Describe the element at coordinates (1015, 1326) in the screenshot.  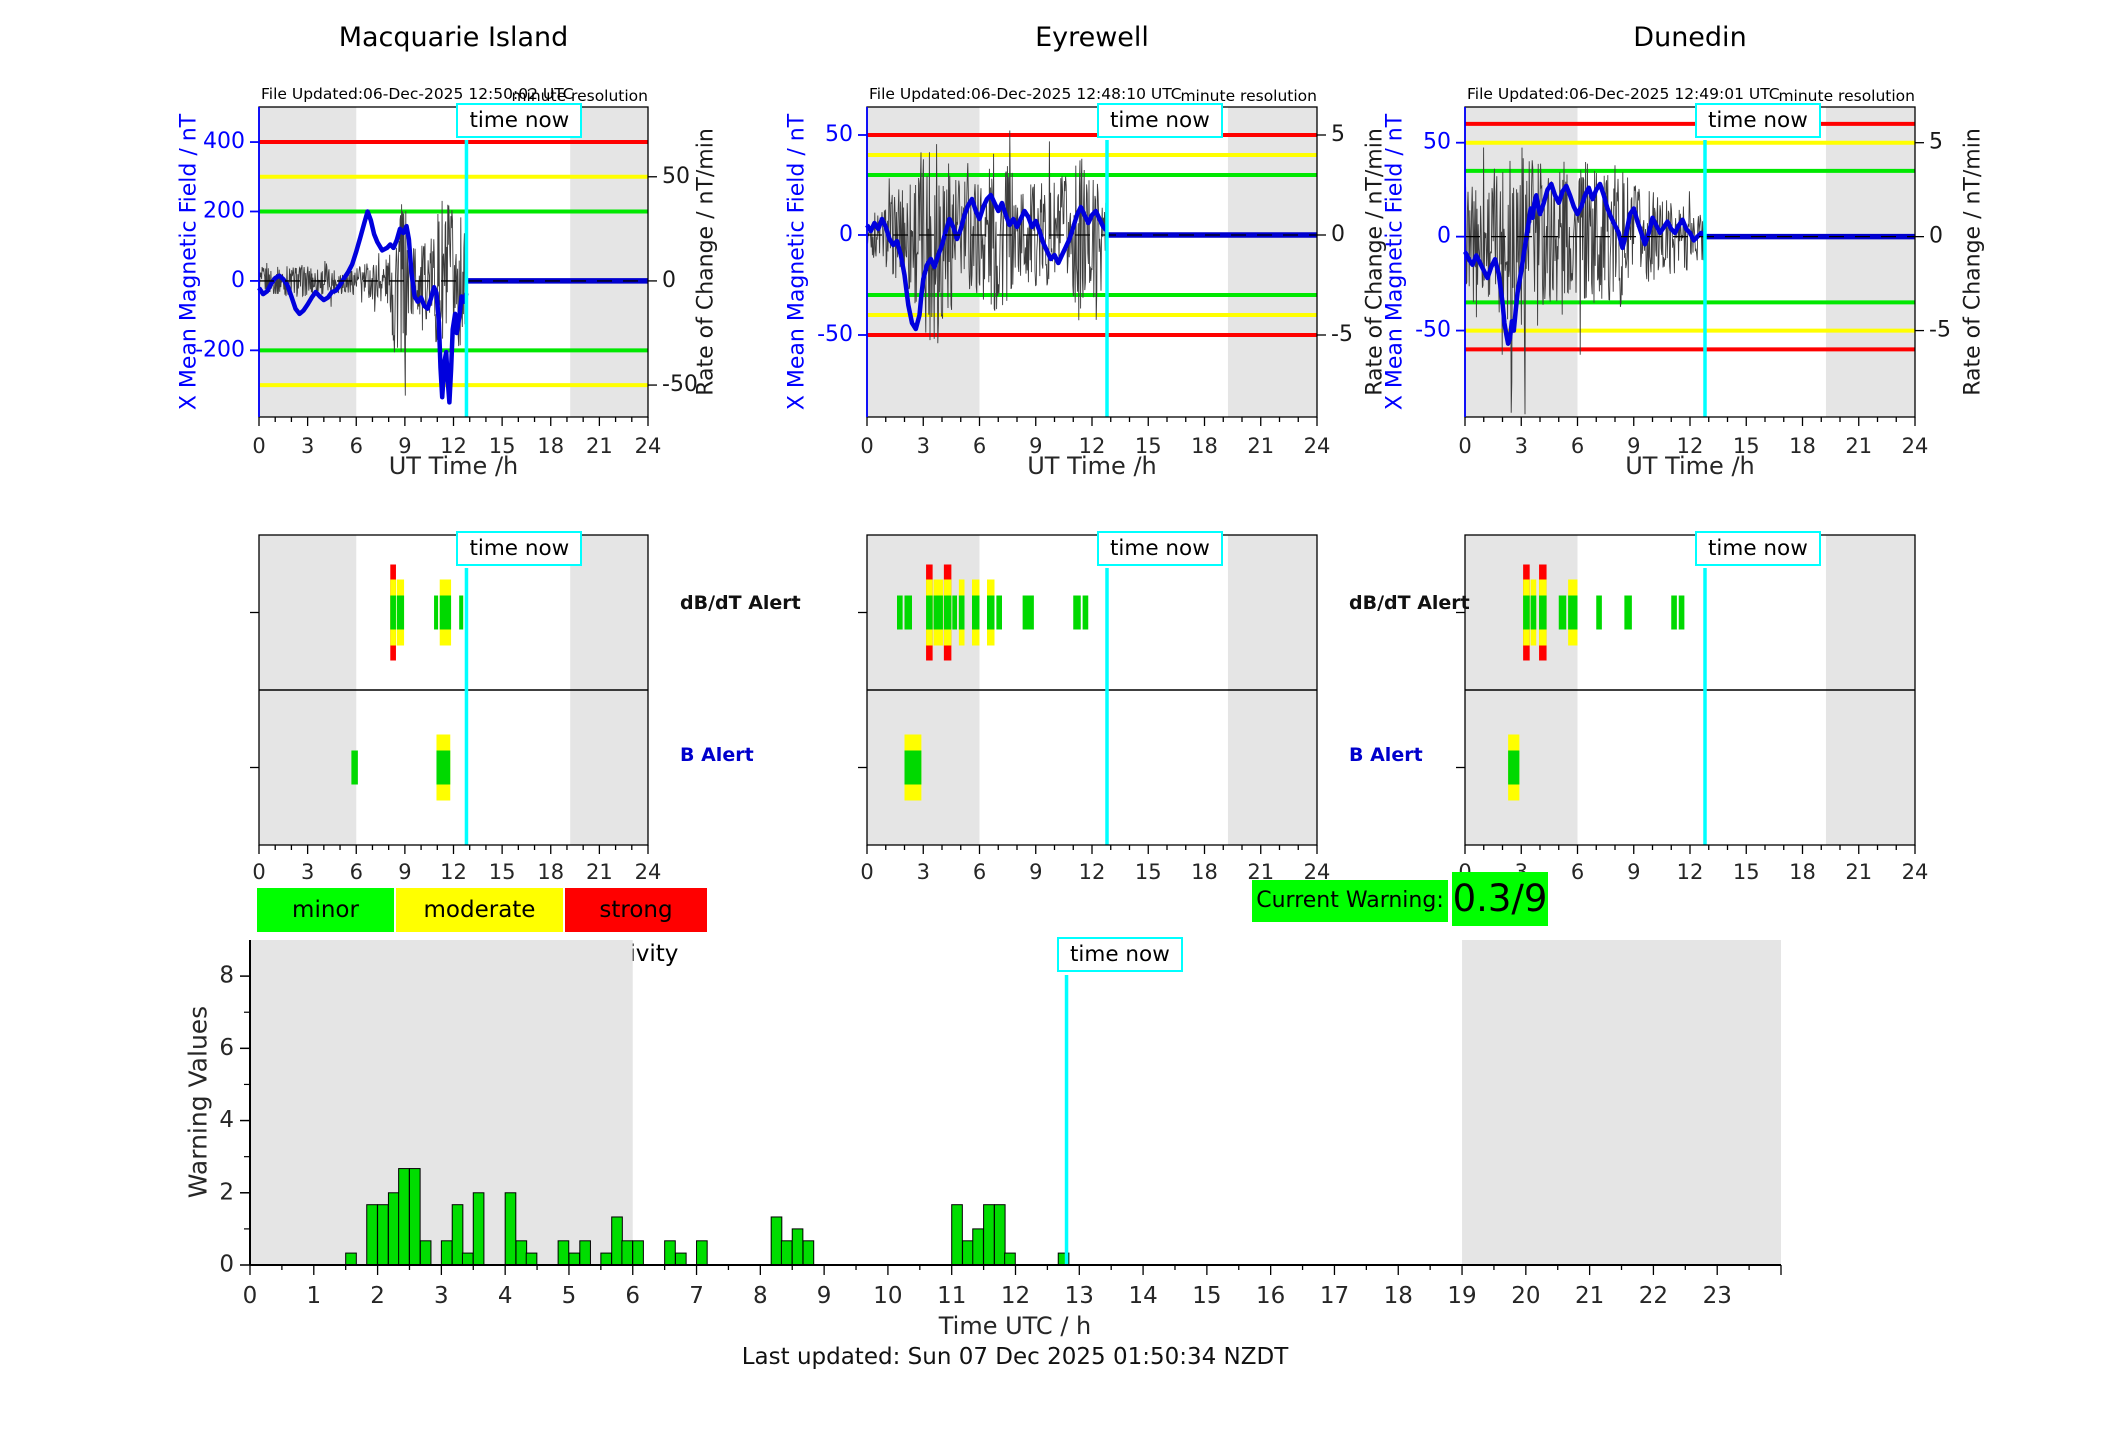
I see `warning-xlabel: Time UTC / h` at that location.